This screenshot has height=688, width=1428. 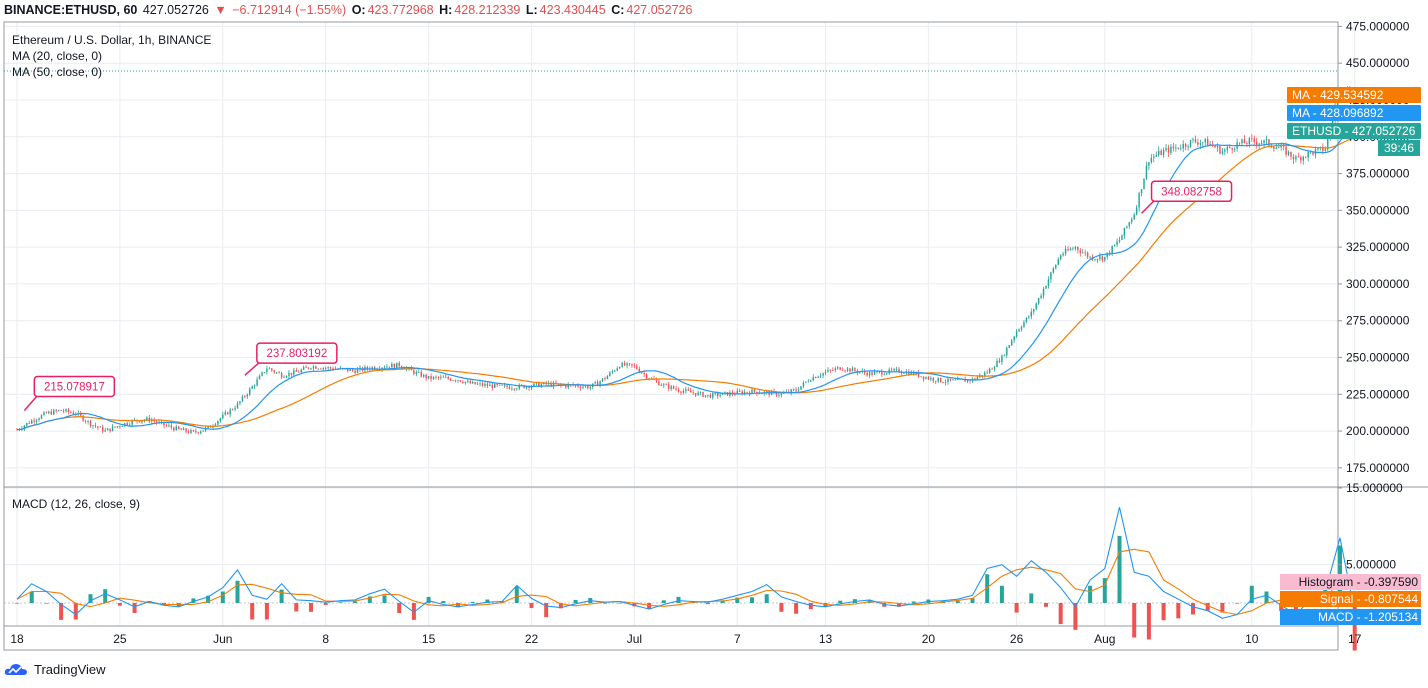 I want to click on macd-tag-text: Signal - -0.807544, so click(x=1369, y=599).